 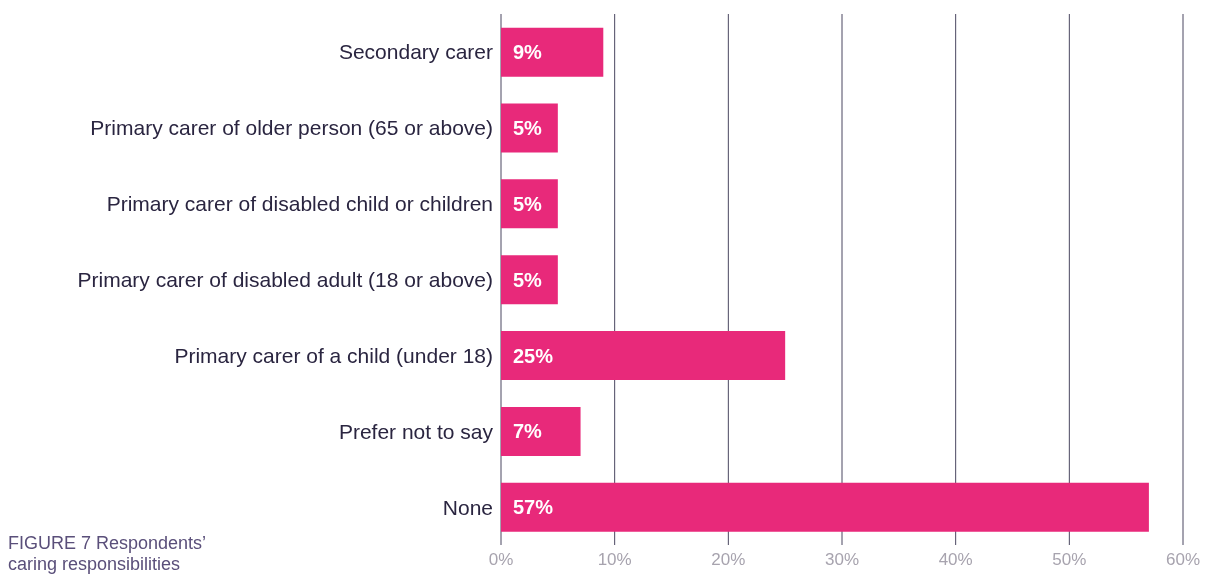 I want to click on x-tick-label: 30%, so click(x=842, y=560).